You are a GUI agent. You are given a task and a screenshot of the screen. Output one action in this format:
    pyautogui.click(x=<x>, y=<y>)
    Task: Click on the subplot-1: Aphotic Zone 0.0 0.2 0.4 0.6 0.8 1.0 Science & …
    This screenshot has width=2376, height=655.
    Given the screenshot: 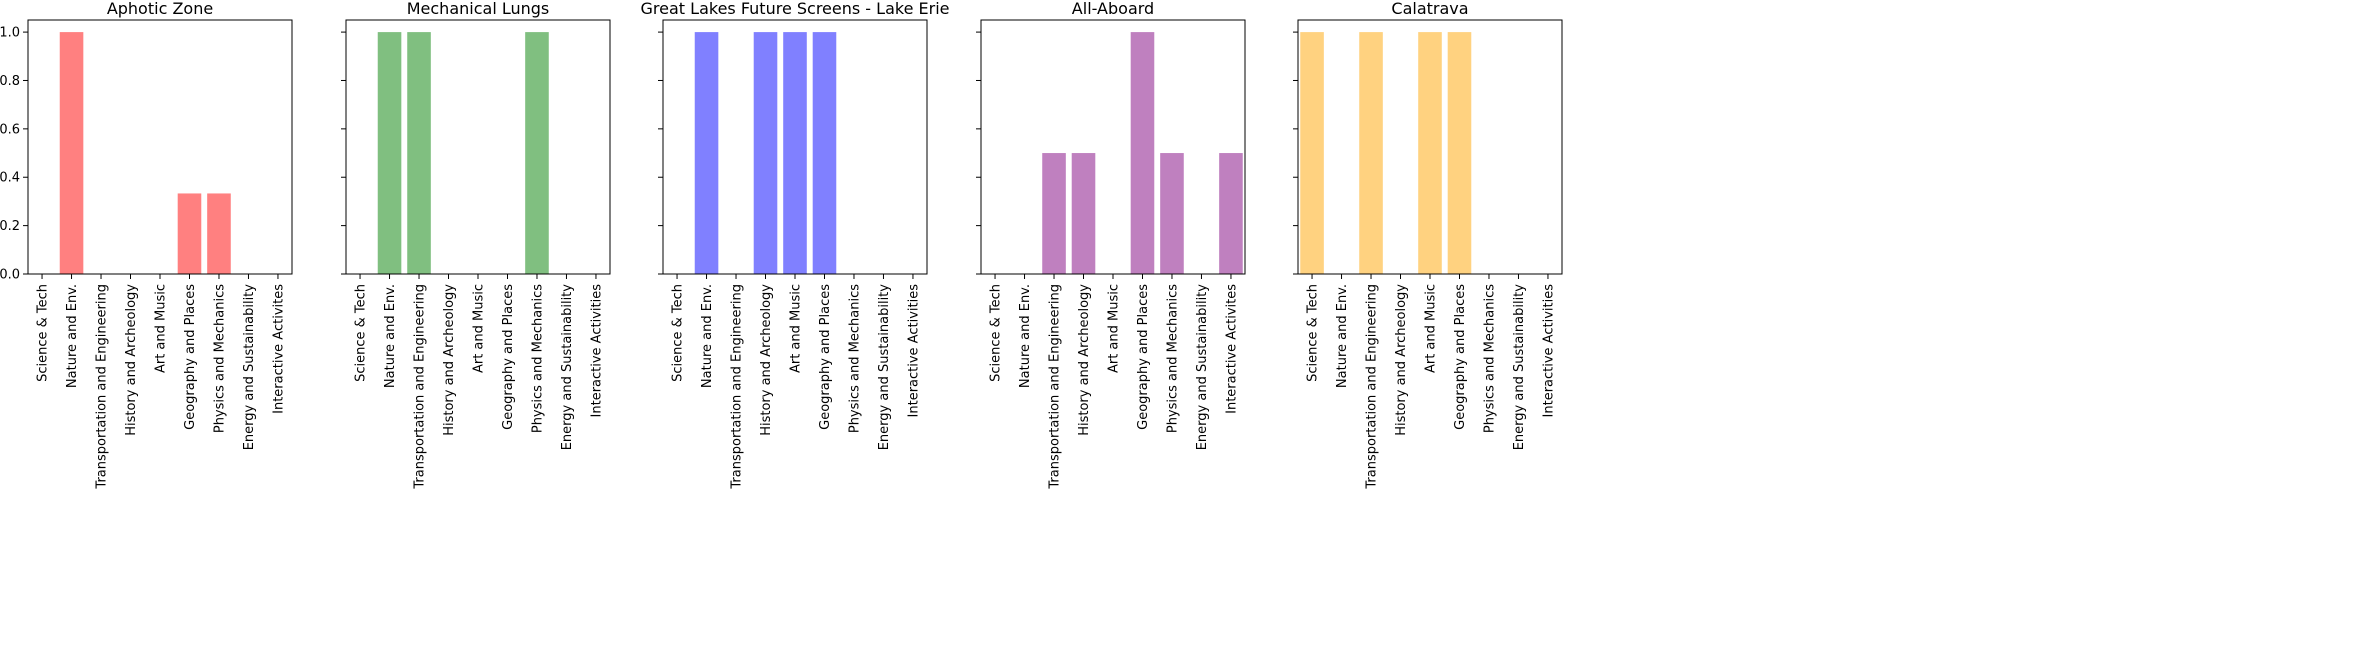 What is the action you would take?
    pyautogui.click(x=146, y=245)
    